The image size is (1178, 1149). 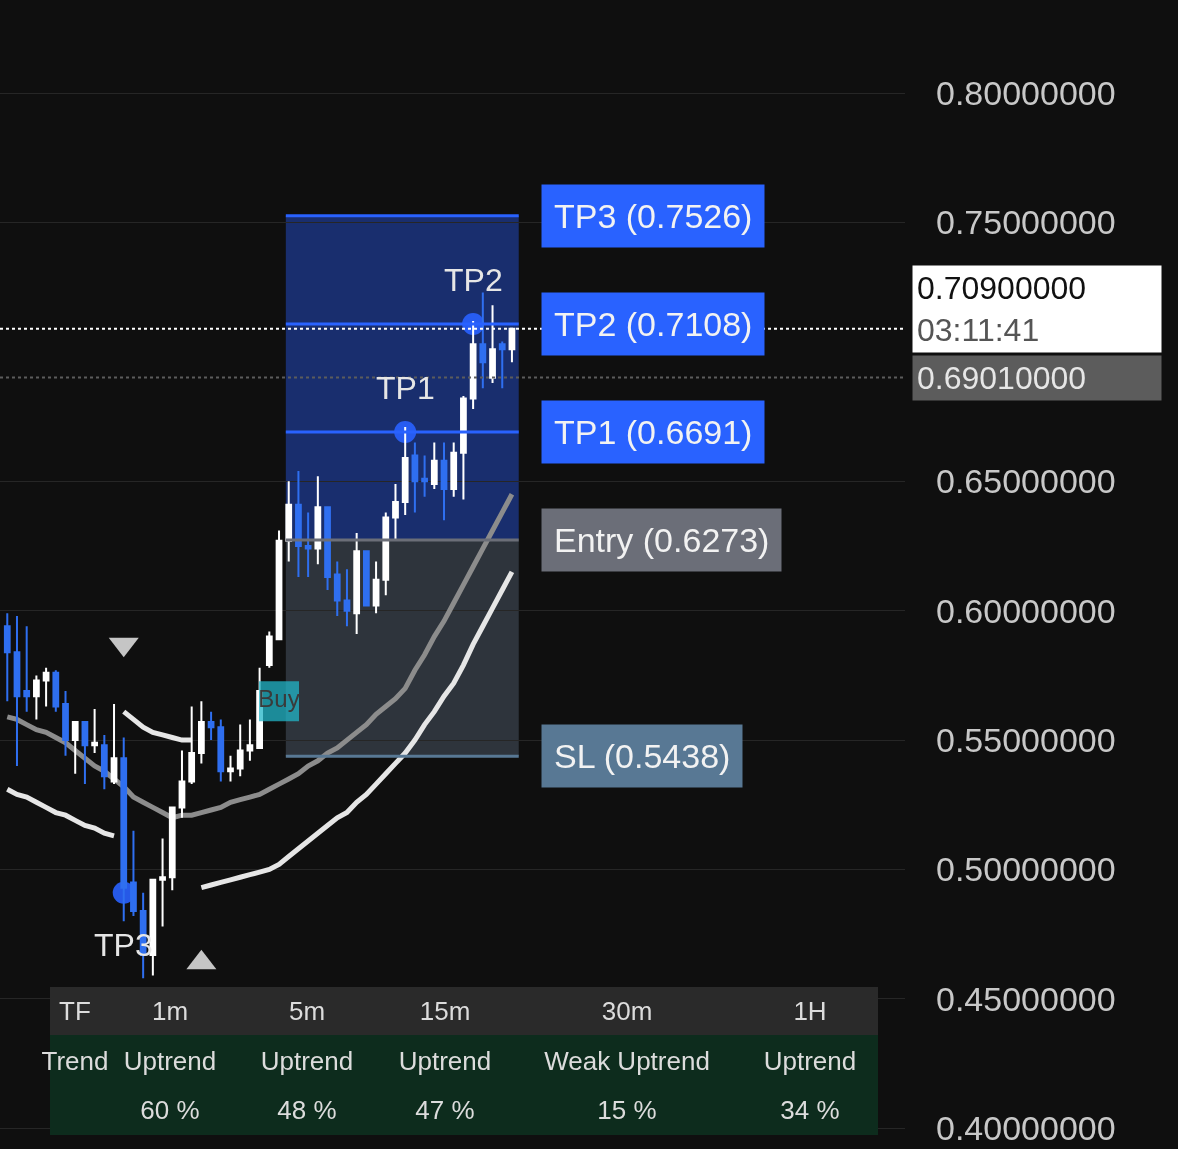 What do you see at coordinates (1026, 610) in the screenshot?
I see `y-tick-label: 0.60000000` at bounding box center [1026, 610].